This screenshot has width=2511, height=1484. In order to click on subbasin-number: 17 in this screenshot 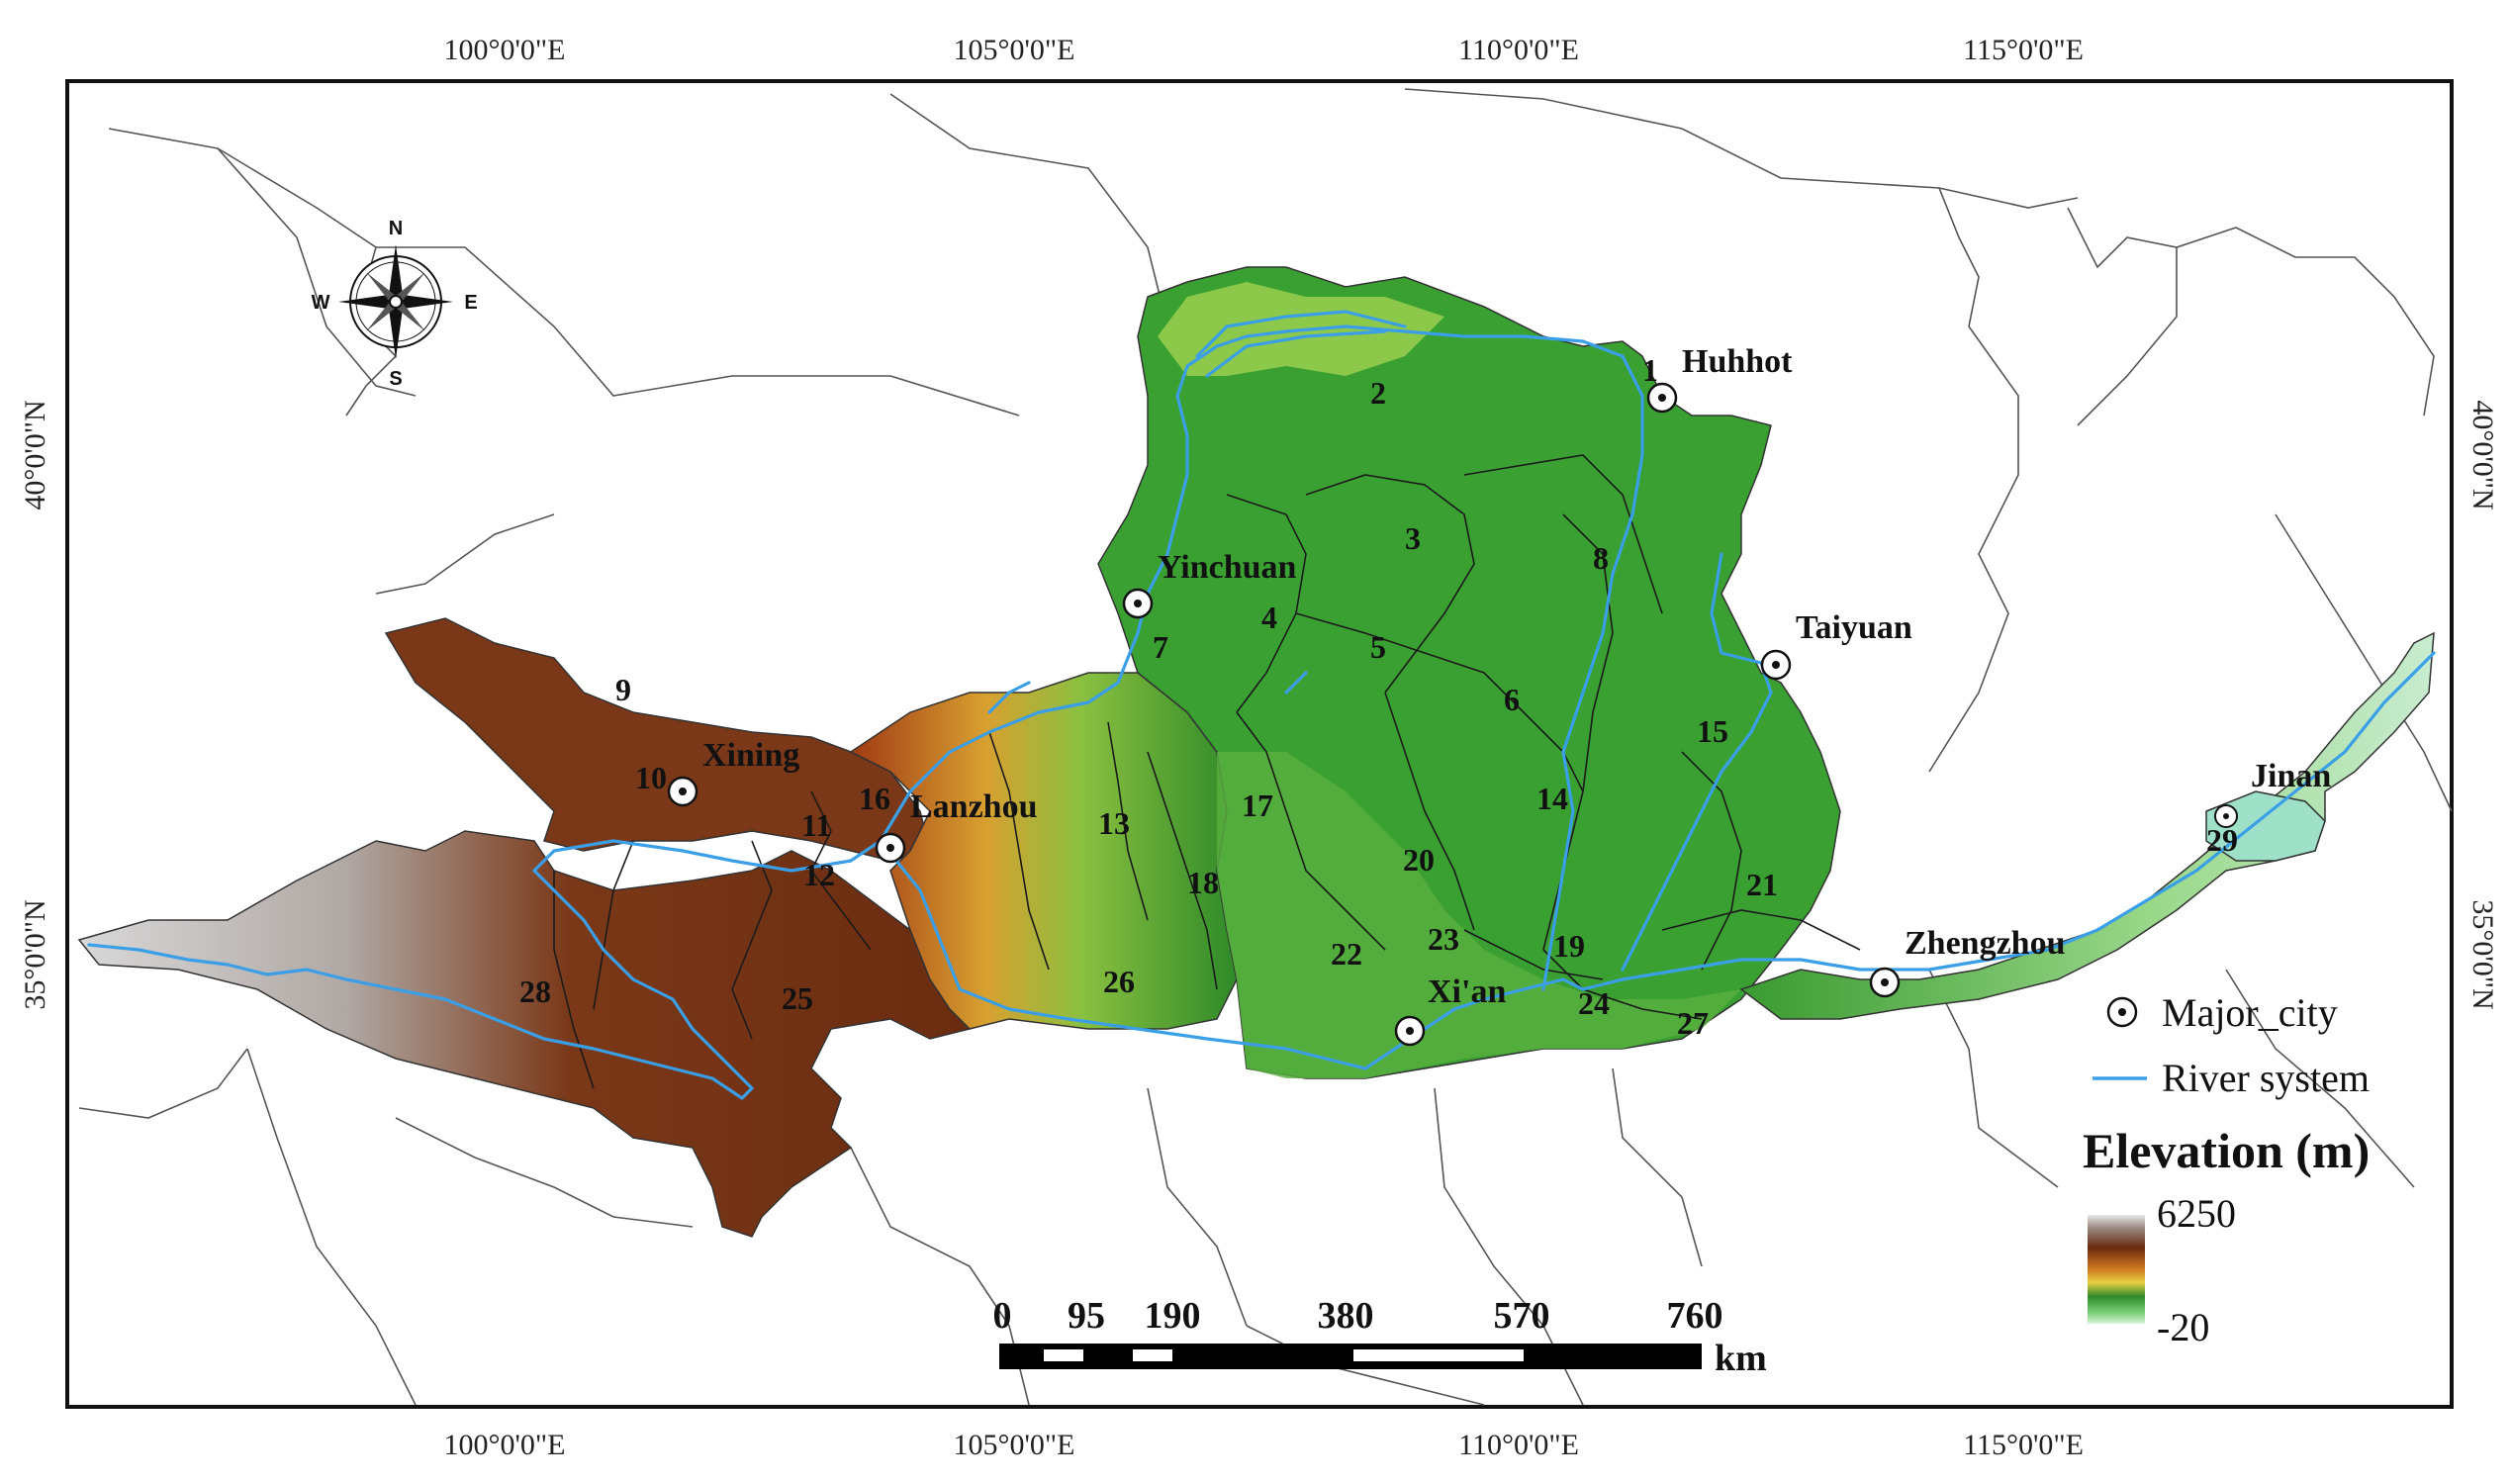, I will do `click(1257, 805)`.